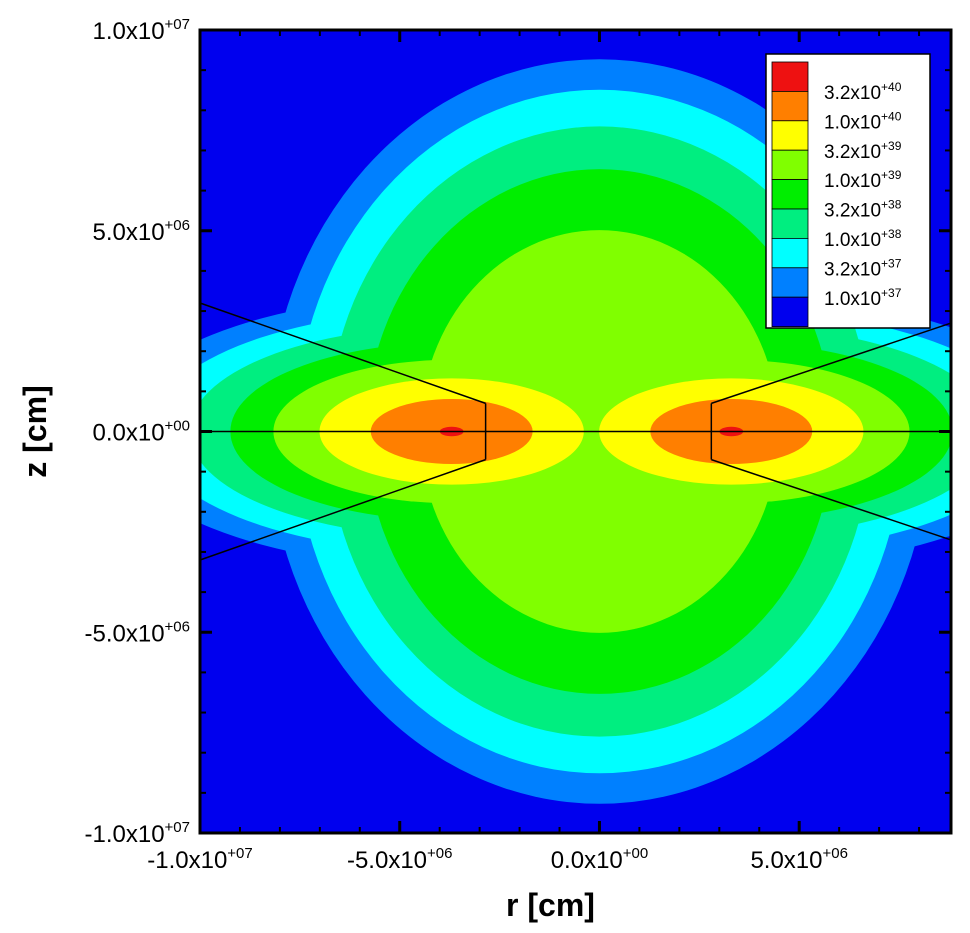 The width and height of the screenshot is (970, 933). I want to click on legend-label: 3.2x10+40, so click(863, 92).